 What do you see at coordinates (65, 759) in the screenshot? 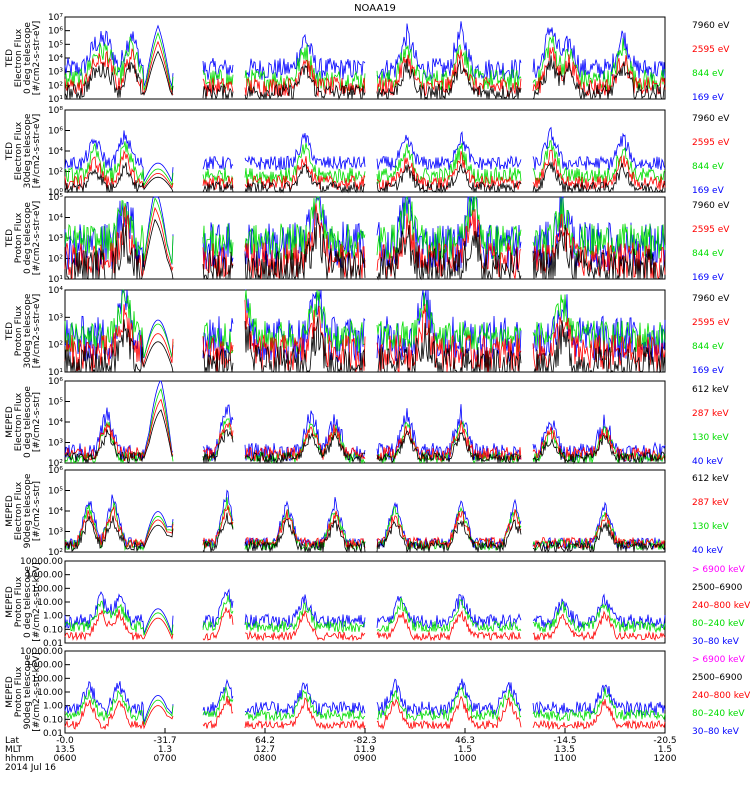
I see `x-tick-label: 0600` at bounding box center [65, 759].